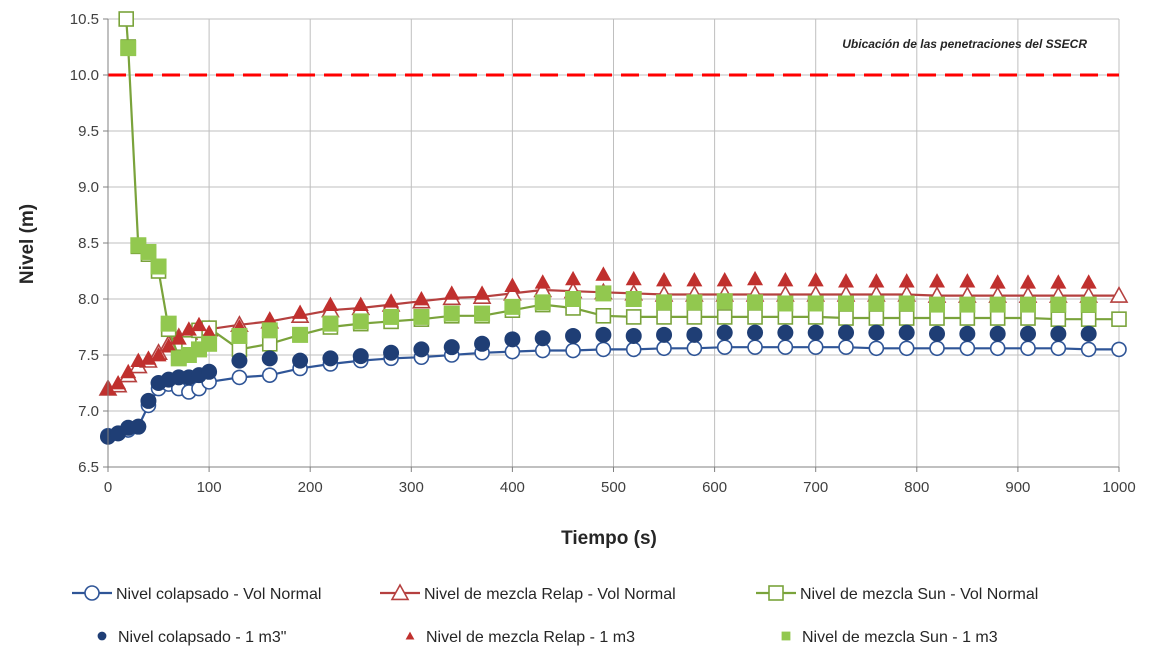 The height and width of the screenshot is (650, 1149). Describe the element at coordinates (108, 487) in the screenshot. I see `x-tick-label: 0` at that location.